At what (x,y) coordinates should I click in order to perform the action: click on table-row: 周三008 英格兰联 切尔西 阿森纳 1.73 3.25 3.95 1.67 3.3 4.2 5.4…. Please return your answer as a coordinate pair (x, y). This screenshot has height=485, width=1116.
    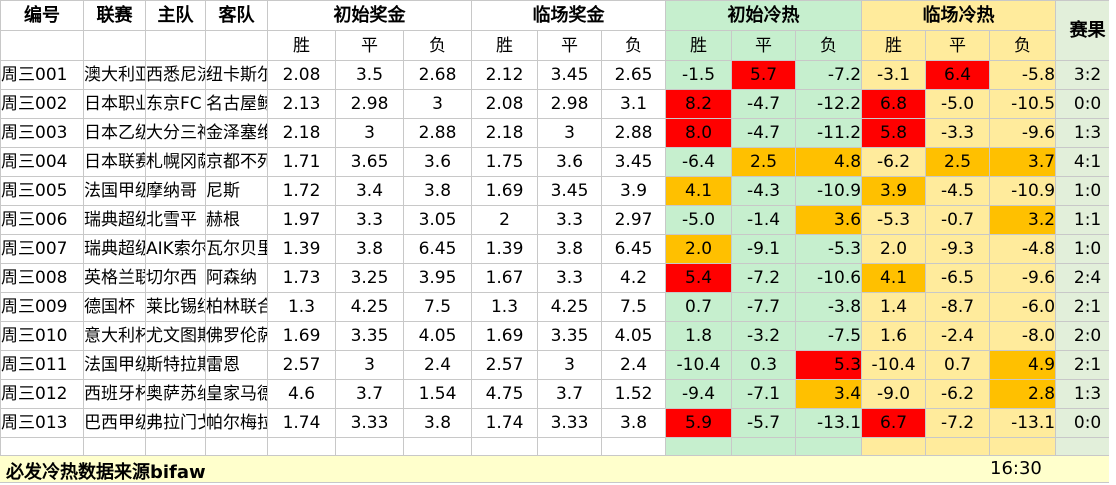
    Looking at the image, I should click on (558, 278).